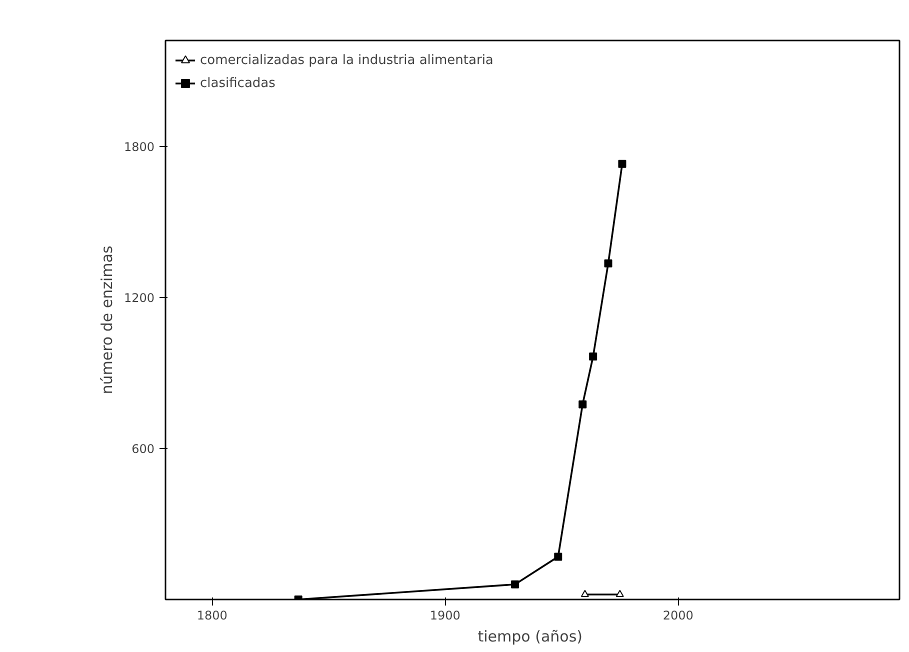  Describe the element at coordinates (143, 449) in the screenshot. I see `y-tick-label: 600` at that location.